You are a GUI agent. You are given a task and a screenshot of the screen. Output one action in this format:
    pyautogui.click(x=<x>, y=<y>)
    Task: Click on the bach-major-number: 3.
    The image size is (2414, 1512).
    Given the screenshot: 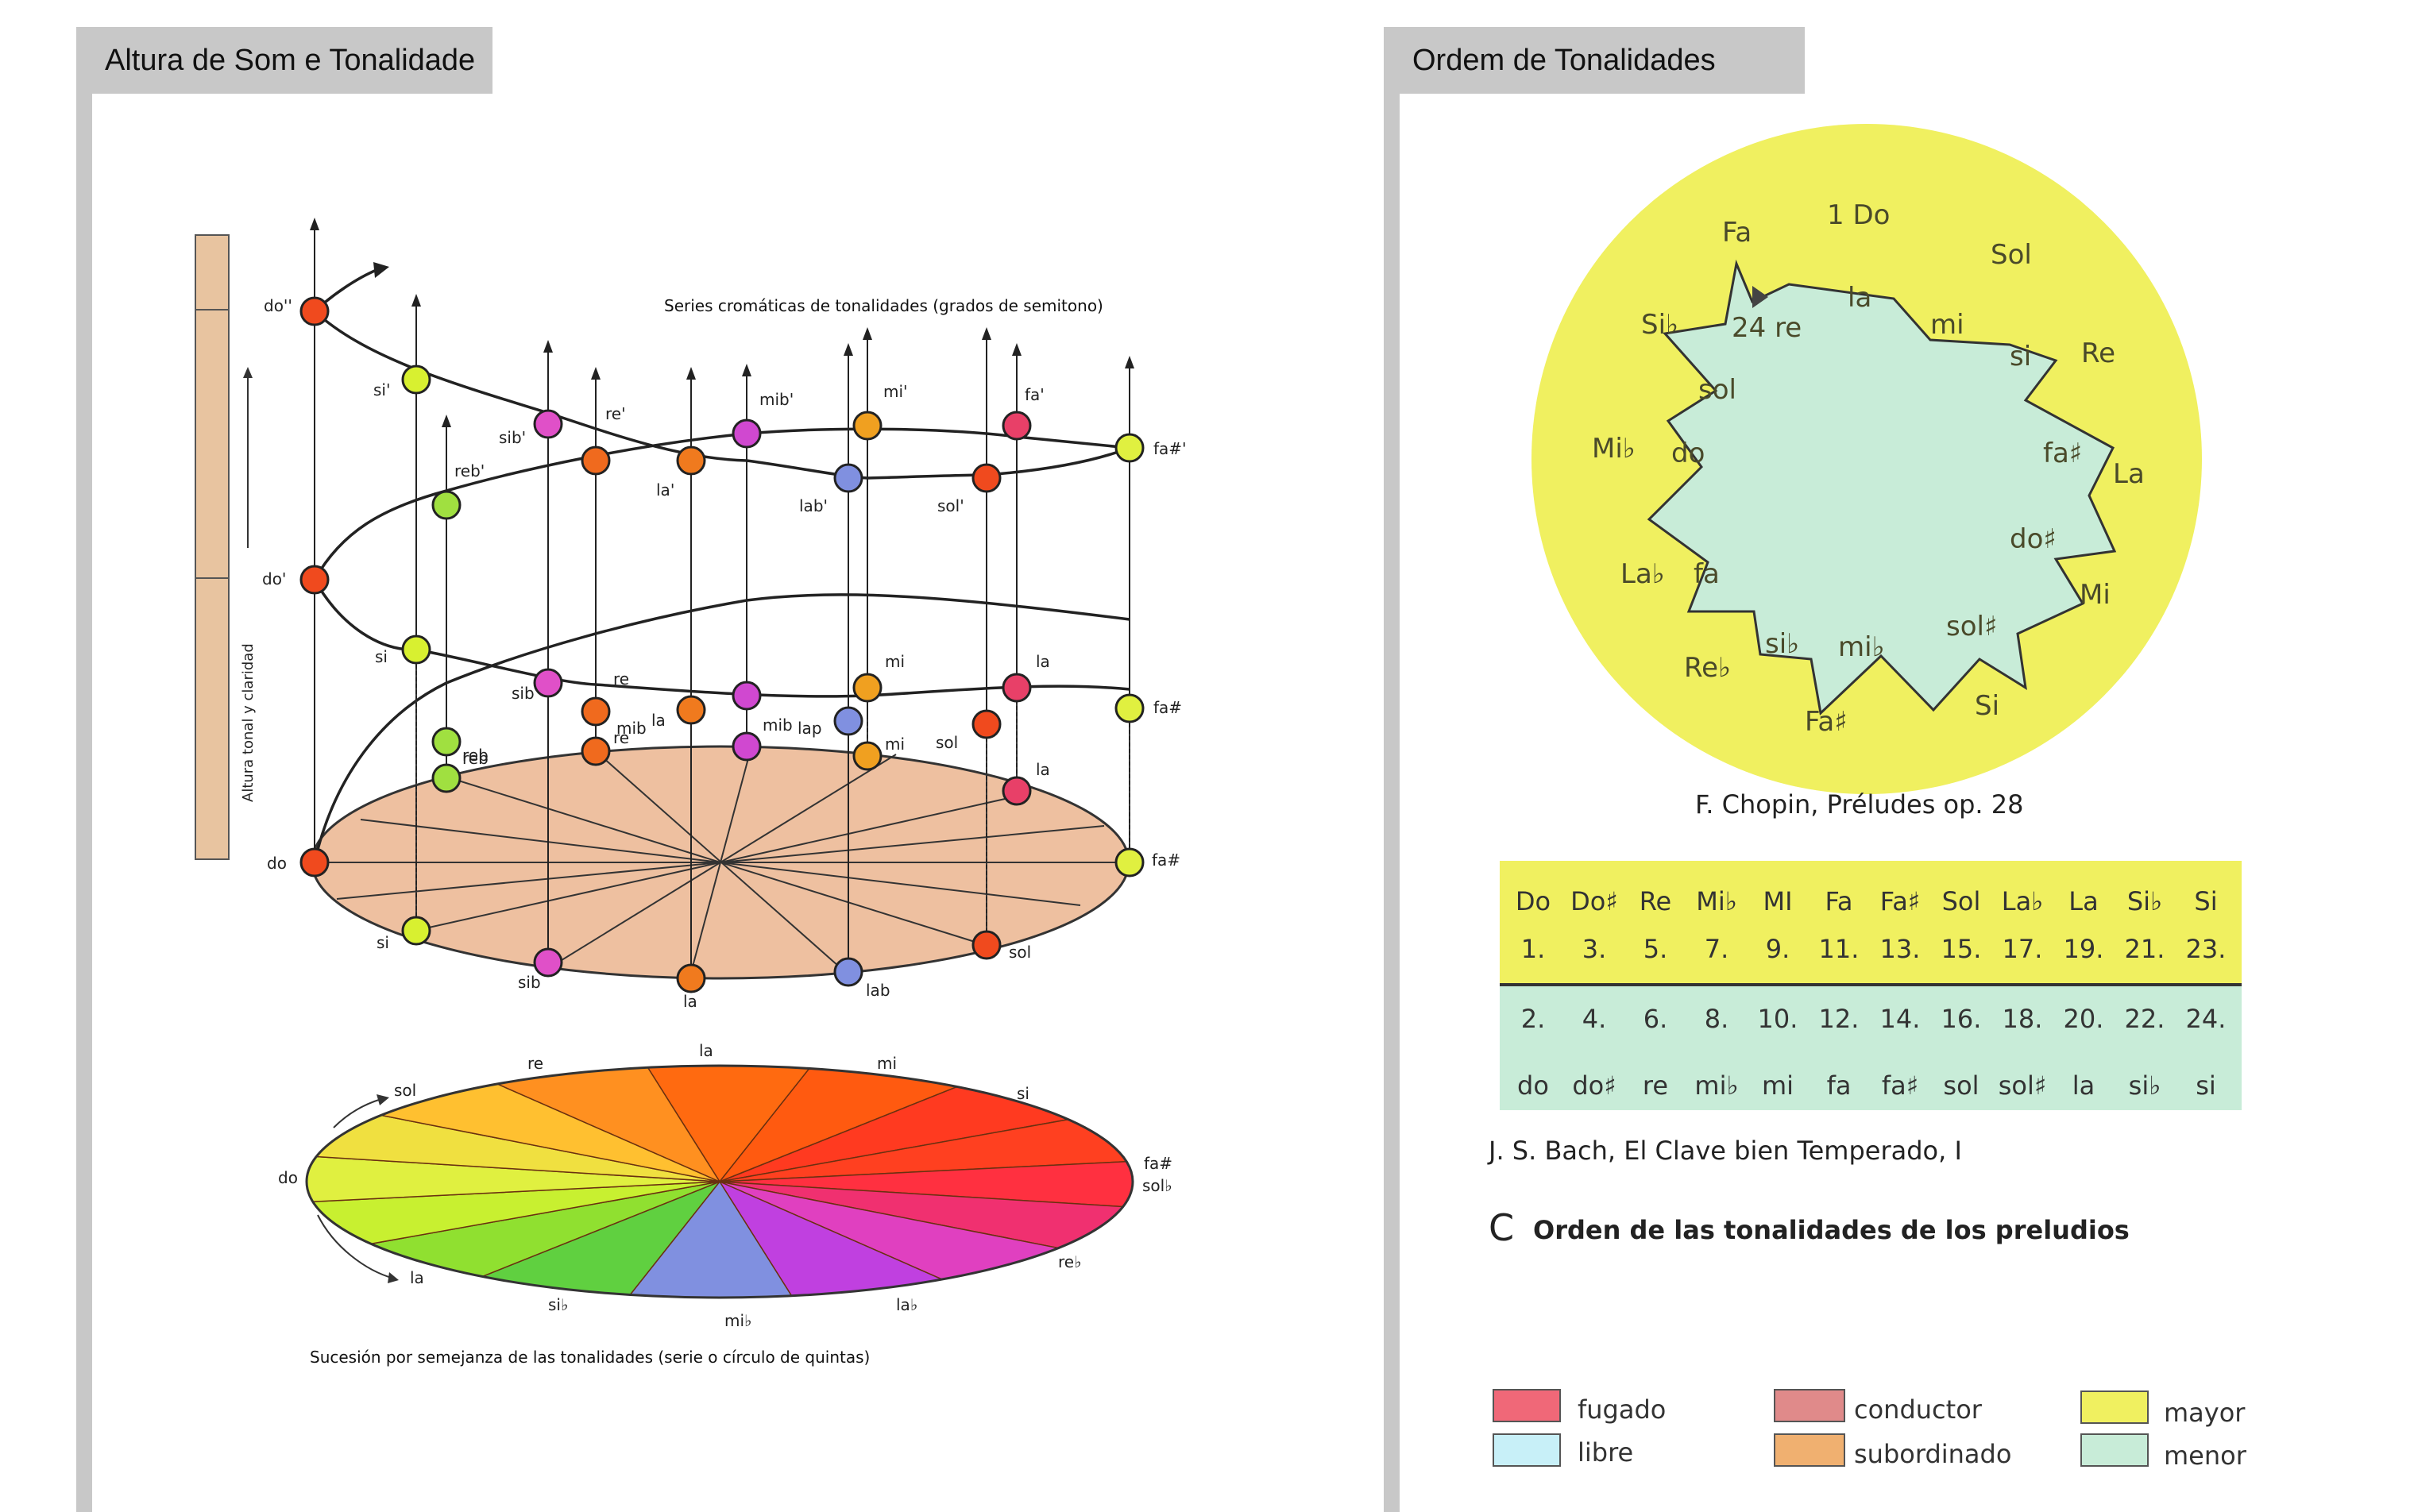 What is the action you would take?
    pyautogui.click(x=1594, y=949)
    